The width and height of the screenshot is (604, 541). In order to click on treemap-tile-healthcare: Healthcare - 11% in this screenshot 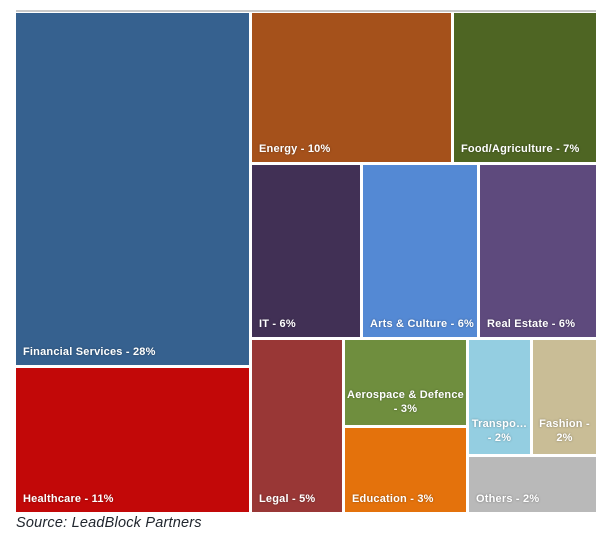, I will do `click(132, 440)`.